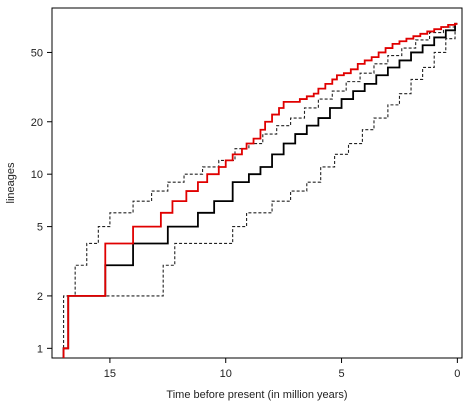  I want to click on y-tick-label: 5, so click(40, 228).